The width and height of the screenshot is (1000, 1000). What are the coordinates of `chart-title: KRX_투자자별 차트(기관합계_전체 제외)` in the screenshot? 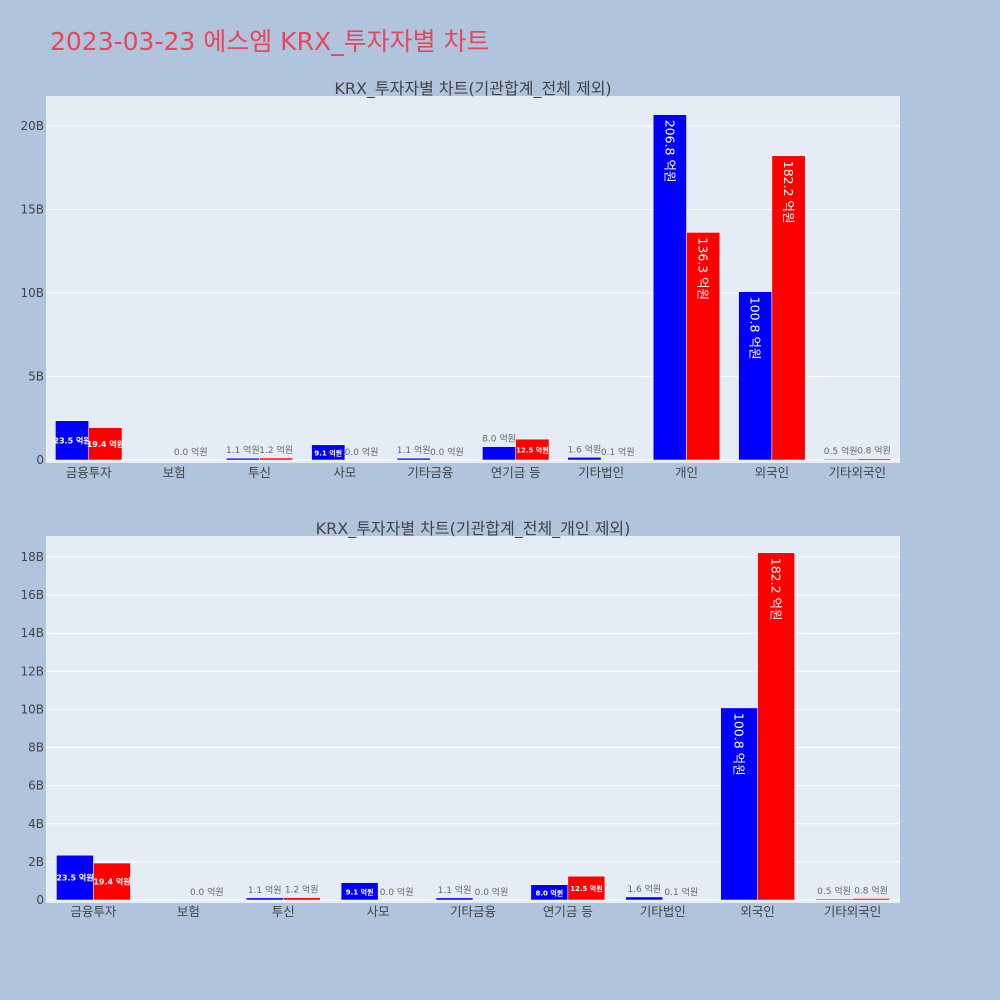 It's located at (472, 89).